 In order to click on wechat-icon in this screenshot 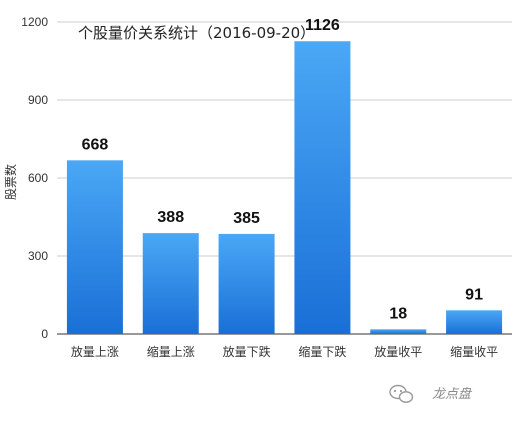, I will do `click(401, 393)`.